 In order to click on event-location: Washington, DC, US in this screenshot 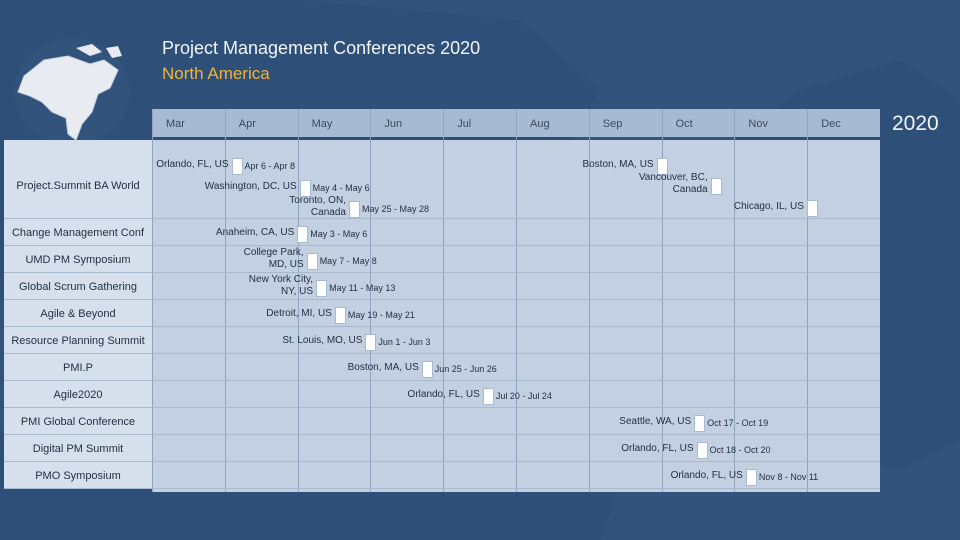, I will do `click(250, 186)`.